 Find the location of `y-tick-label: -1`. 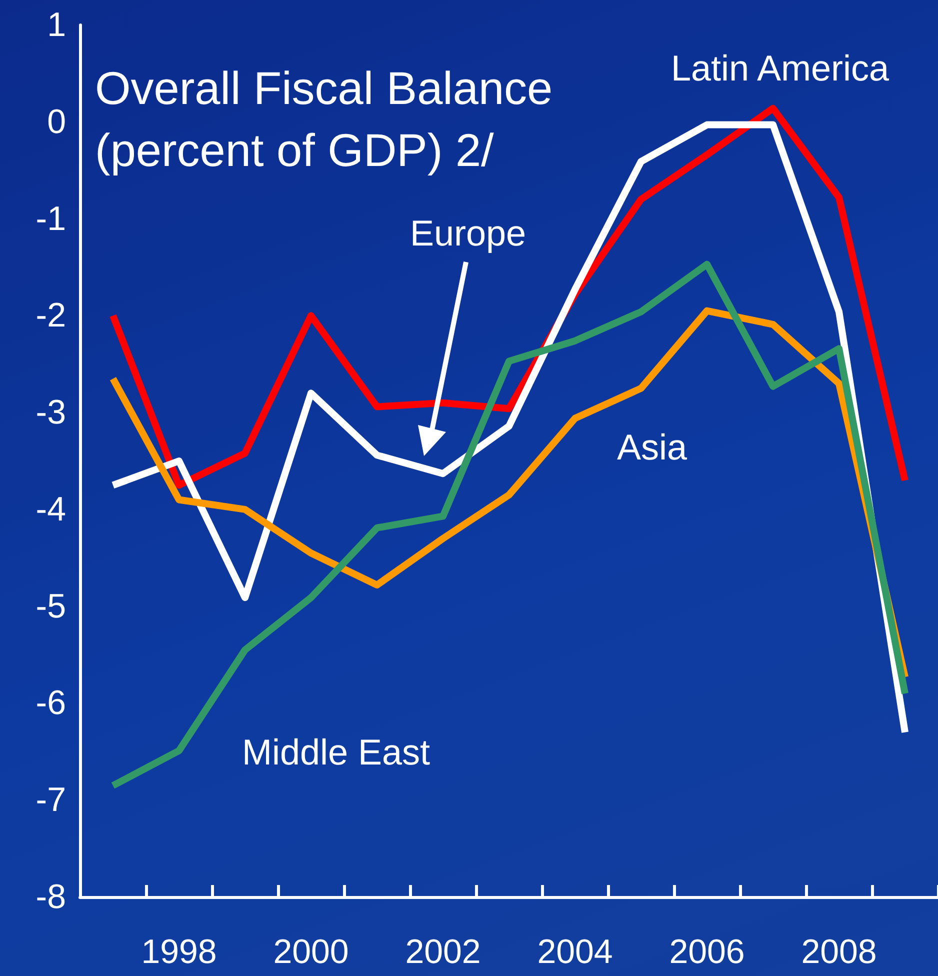

y-tick-label: -1 is located at coordinates (51, 219).